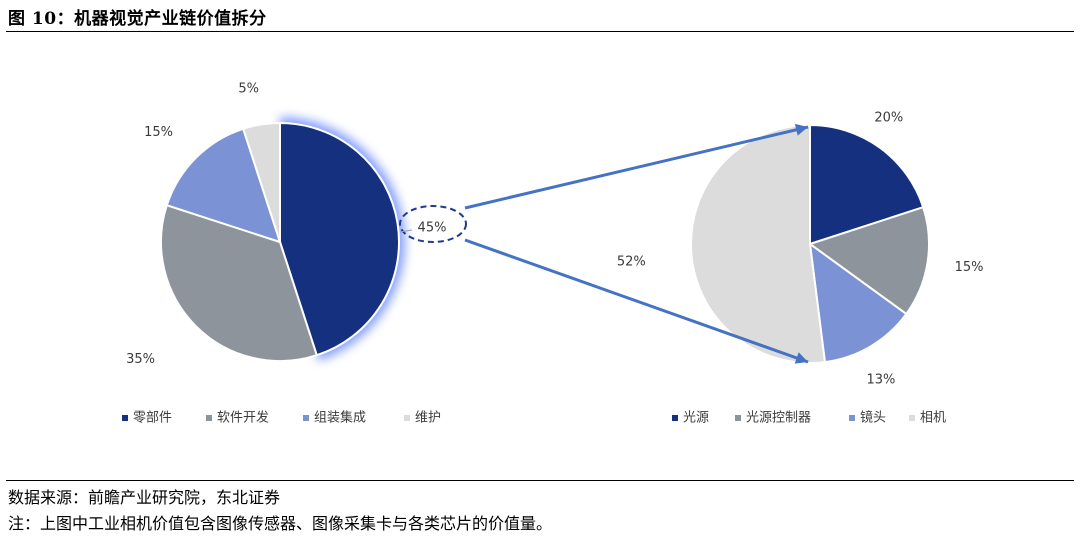  I want to click on footer-rule, so click(540, 480).